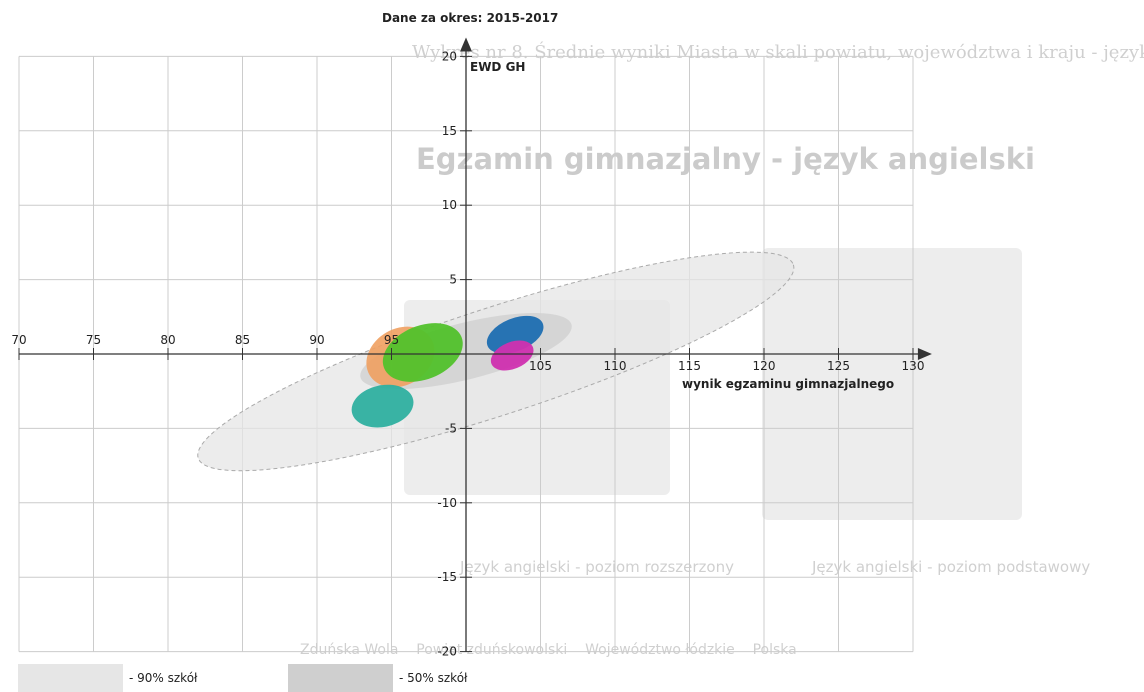 Image resolution: width=1144 pixels, height=692 pixels. I want to click on legend-item-50: - 50% szkół, so click(377, 678).